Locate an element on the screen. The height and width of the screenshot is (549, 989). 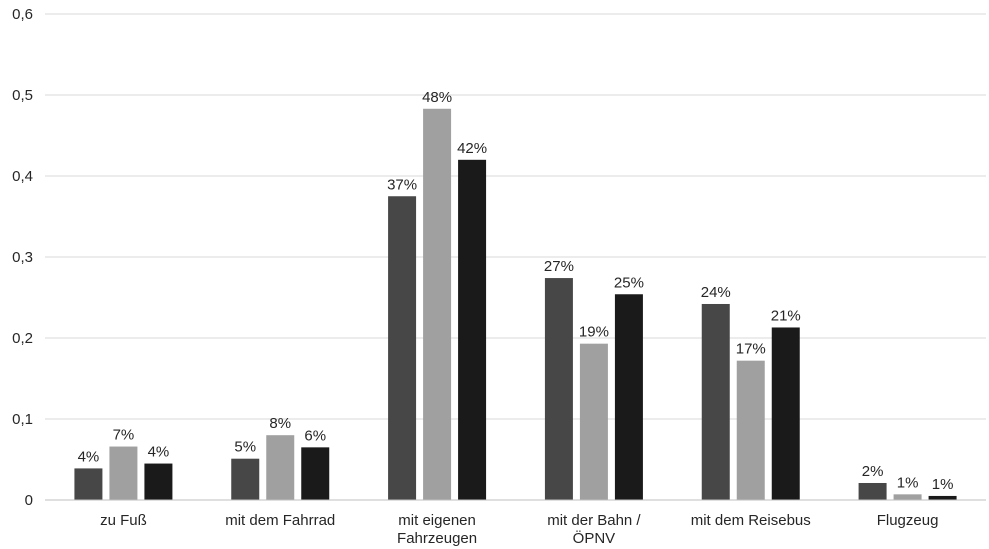
y-tick-label: 0,1 is located at coordinates (22, 419).